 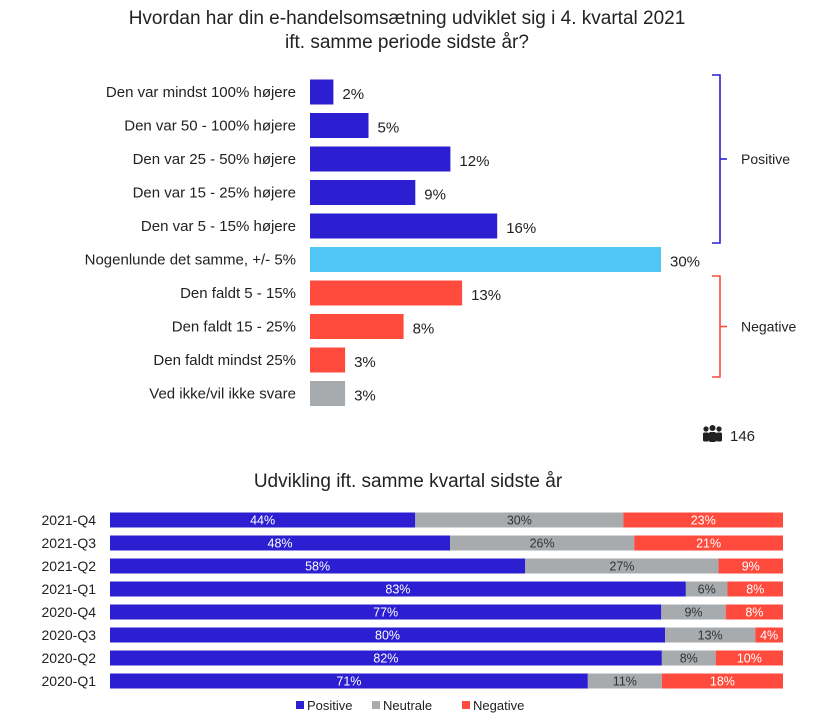 I want to click on chart2-segment-label: 13%, so click(x=710, y=636).